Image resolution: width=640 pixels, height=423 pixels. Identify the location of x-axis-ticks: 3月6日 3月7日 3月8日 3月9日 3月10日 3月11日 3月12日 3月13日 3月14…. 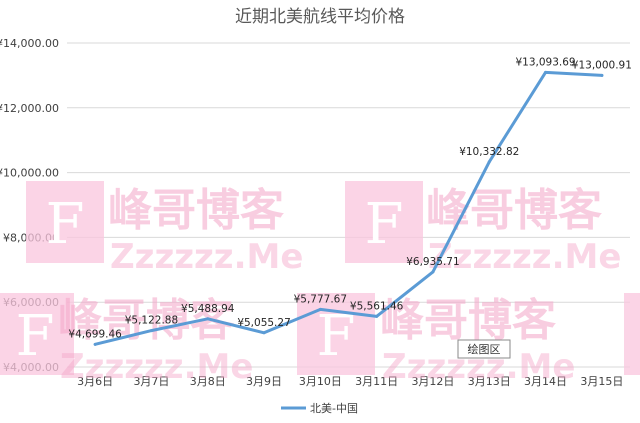
(350, 381).